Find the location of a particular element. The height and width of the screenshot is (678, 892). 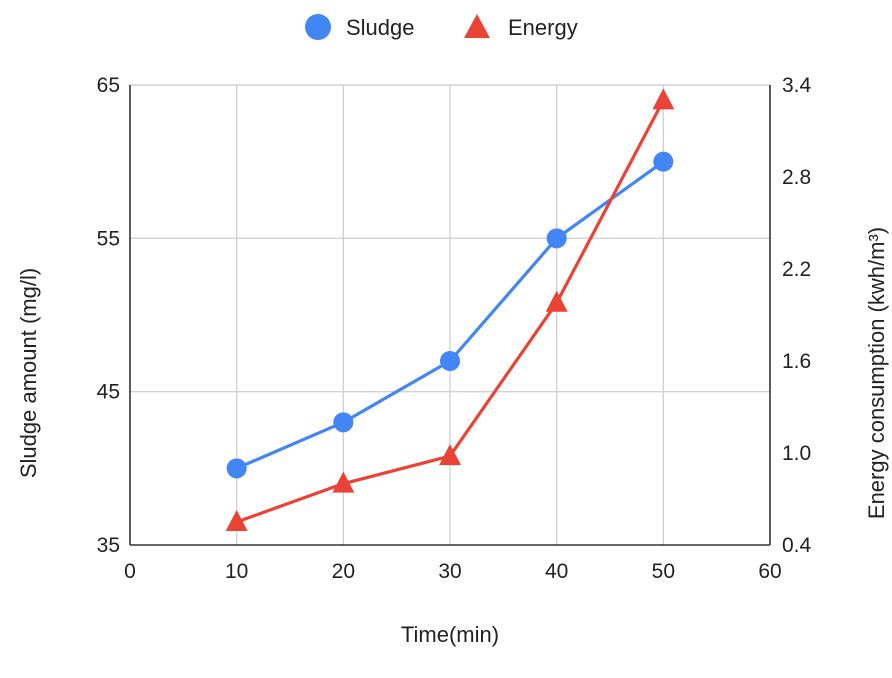

y-left-tick-label: 45 is located at coordinates (108, 392).